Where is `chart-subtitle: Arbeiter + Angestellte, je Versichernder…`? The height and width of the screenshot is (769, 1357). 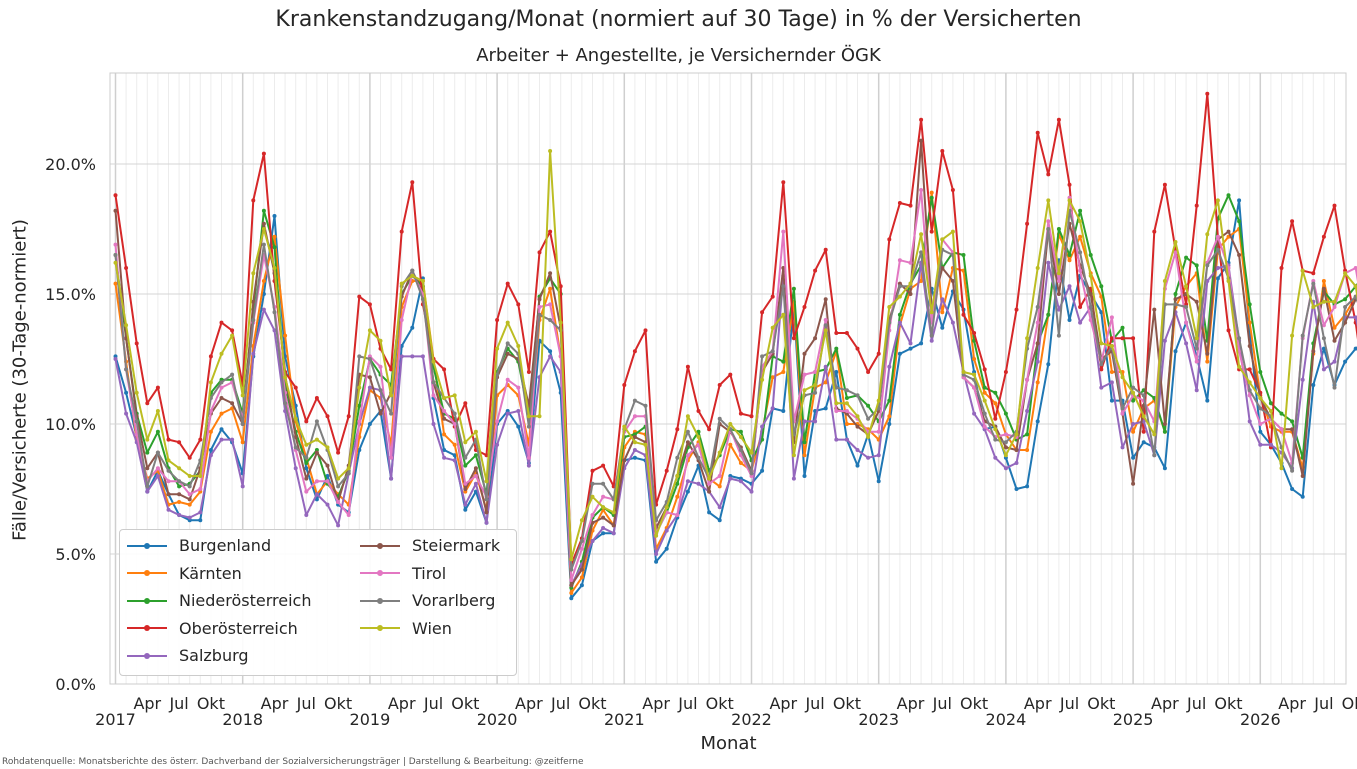
chart-subtitle: Arbeiter + Angestellte, je Versichernder… is located at coordinates (678, 55).